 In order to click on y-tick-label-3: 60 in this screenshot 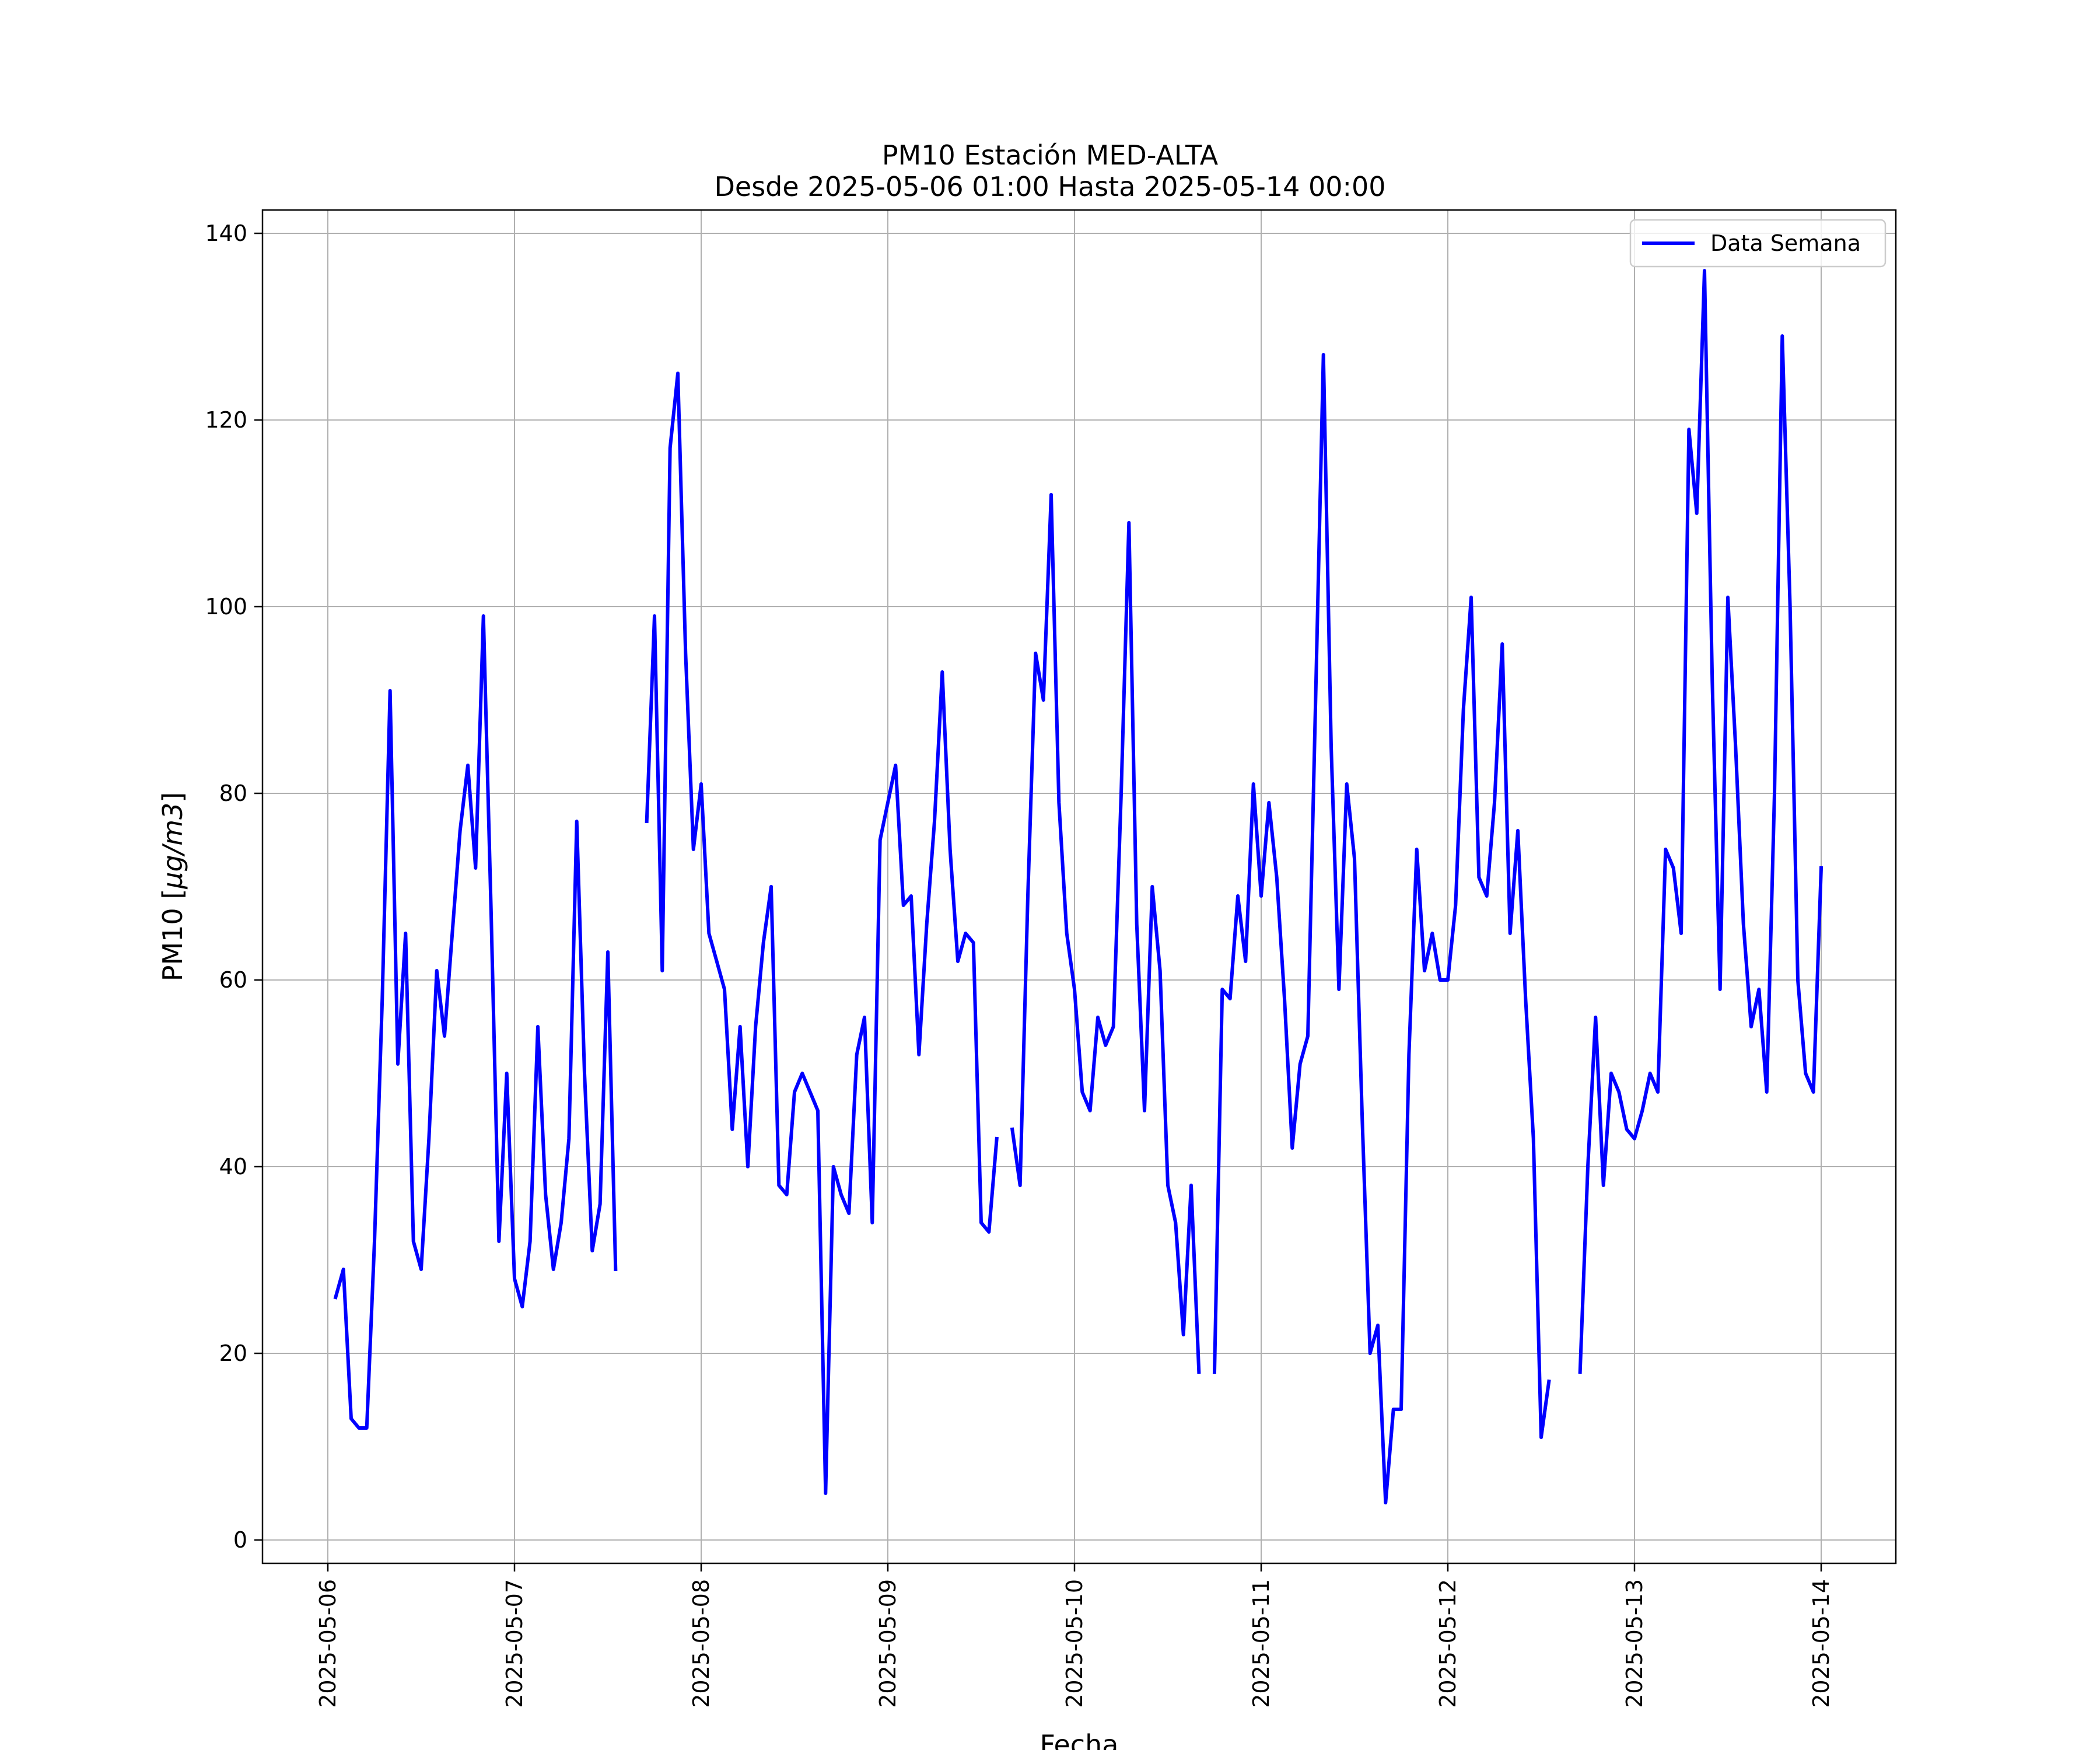, I will do `click(233, 980)`.